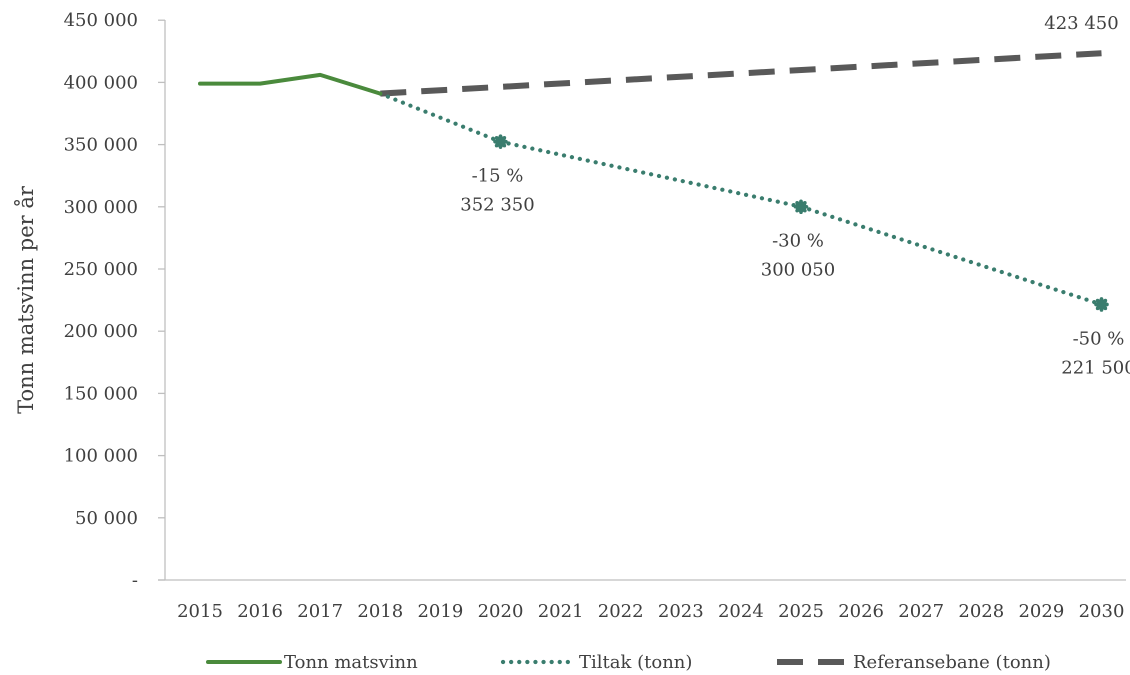 The width and height of the screenshot is (1130, 675). I want to click on y-tick-label: 200 000, so click(101, 331).